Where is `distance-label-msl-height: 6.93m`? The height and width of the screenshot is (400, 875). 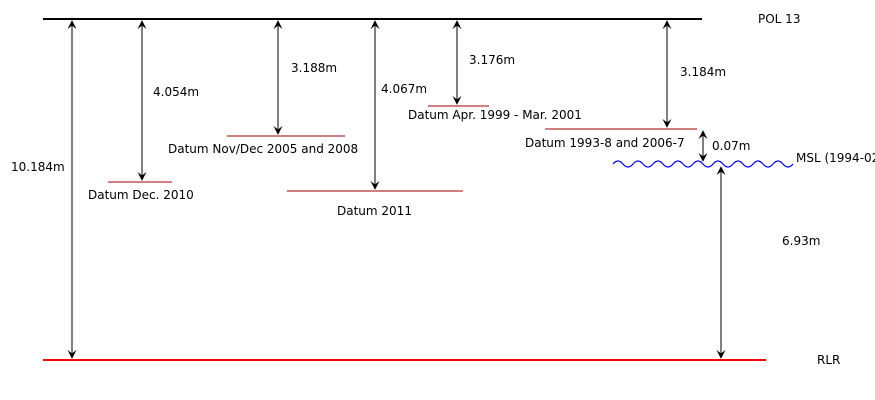 distance-label-msl-height: 6.93m is located at coordinates (801, 241).